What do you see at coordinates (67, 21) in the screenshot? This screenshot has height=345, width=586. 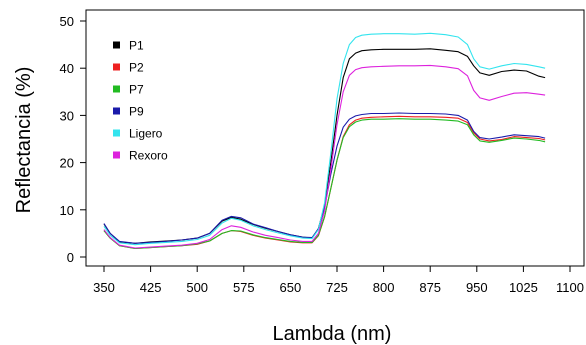 I see `y-tick-label: 50` at bounding box center [67, 21].